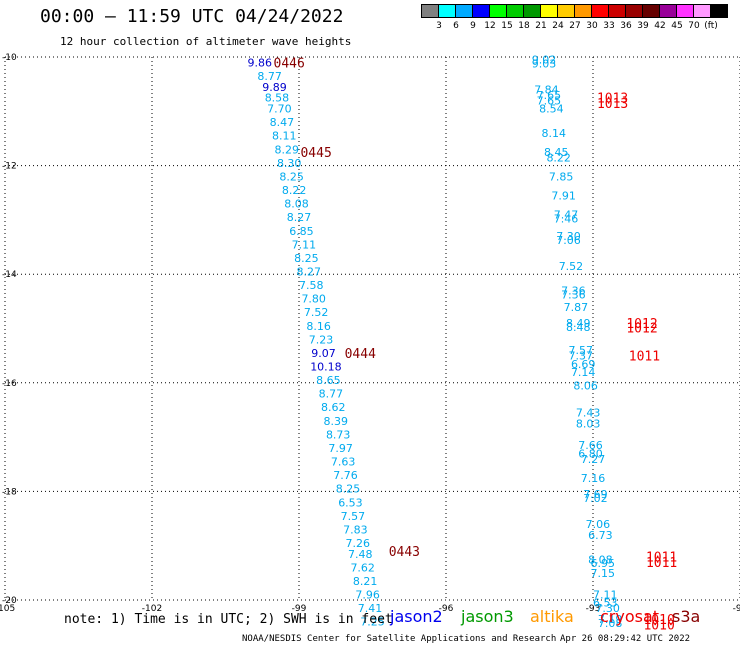 The width and height of the screenshot is (740, 650). Describe the element at coordinates (595, 498) in the screenshot. I see `wave-height-label-east: 7.02` at that location.